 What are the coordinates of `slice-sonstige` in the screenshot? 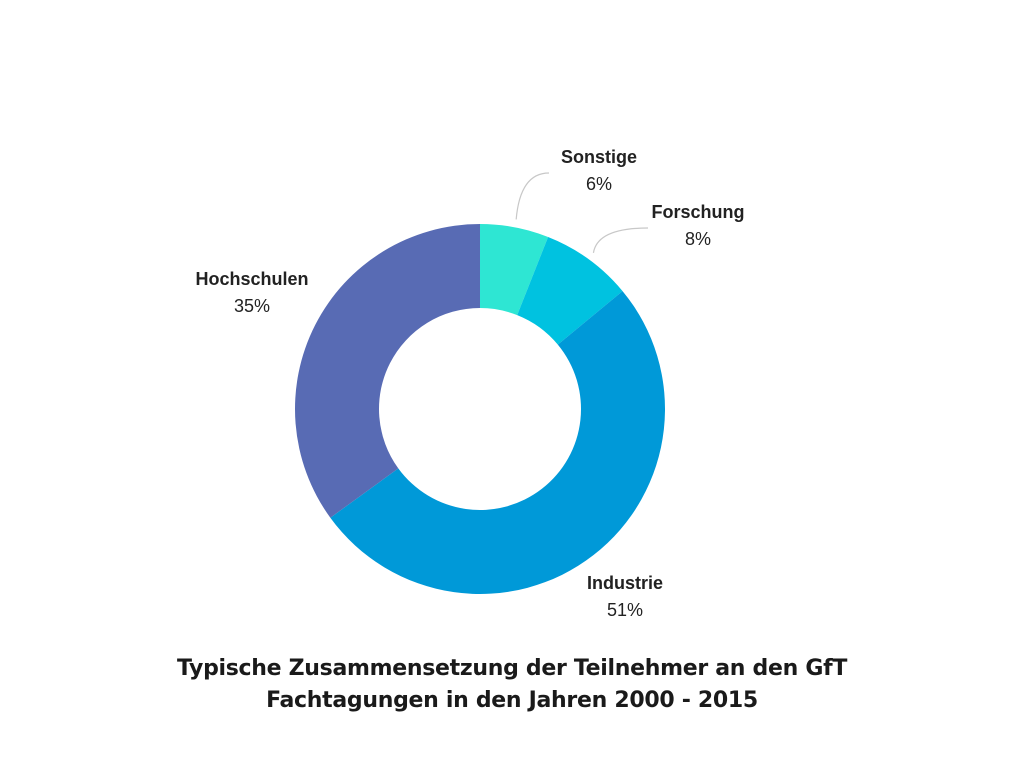 It's located at (514, 270).